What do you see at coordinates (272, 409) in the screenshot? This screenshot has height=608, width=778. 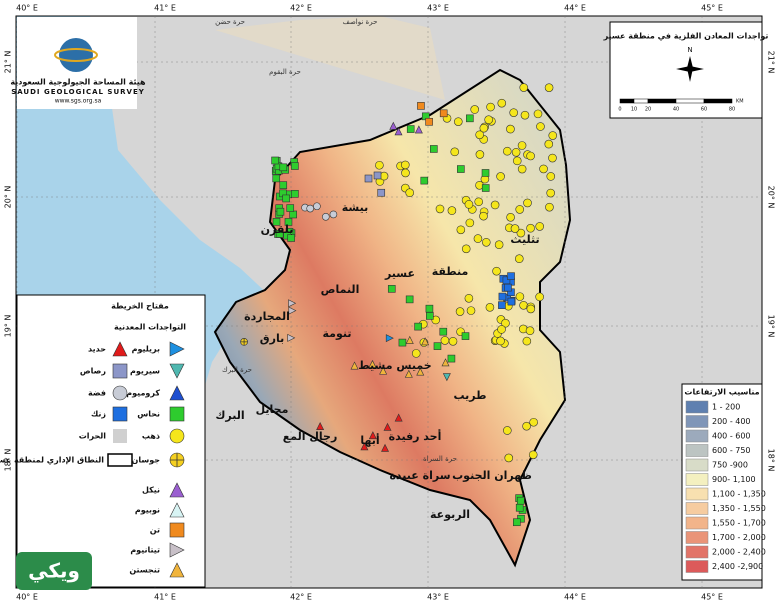 I see `place-label: محايل` at bounding box center [272, 409].